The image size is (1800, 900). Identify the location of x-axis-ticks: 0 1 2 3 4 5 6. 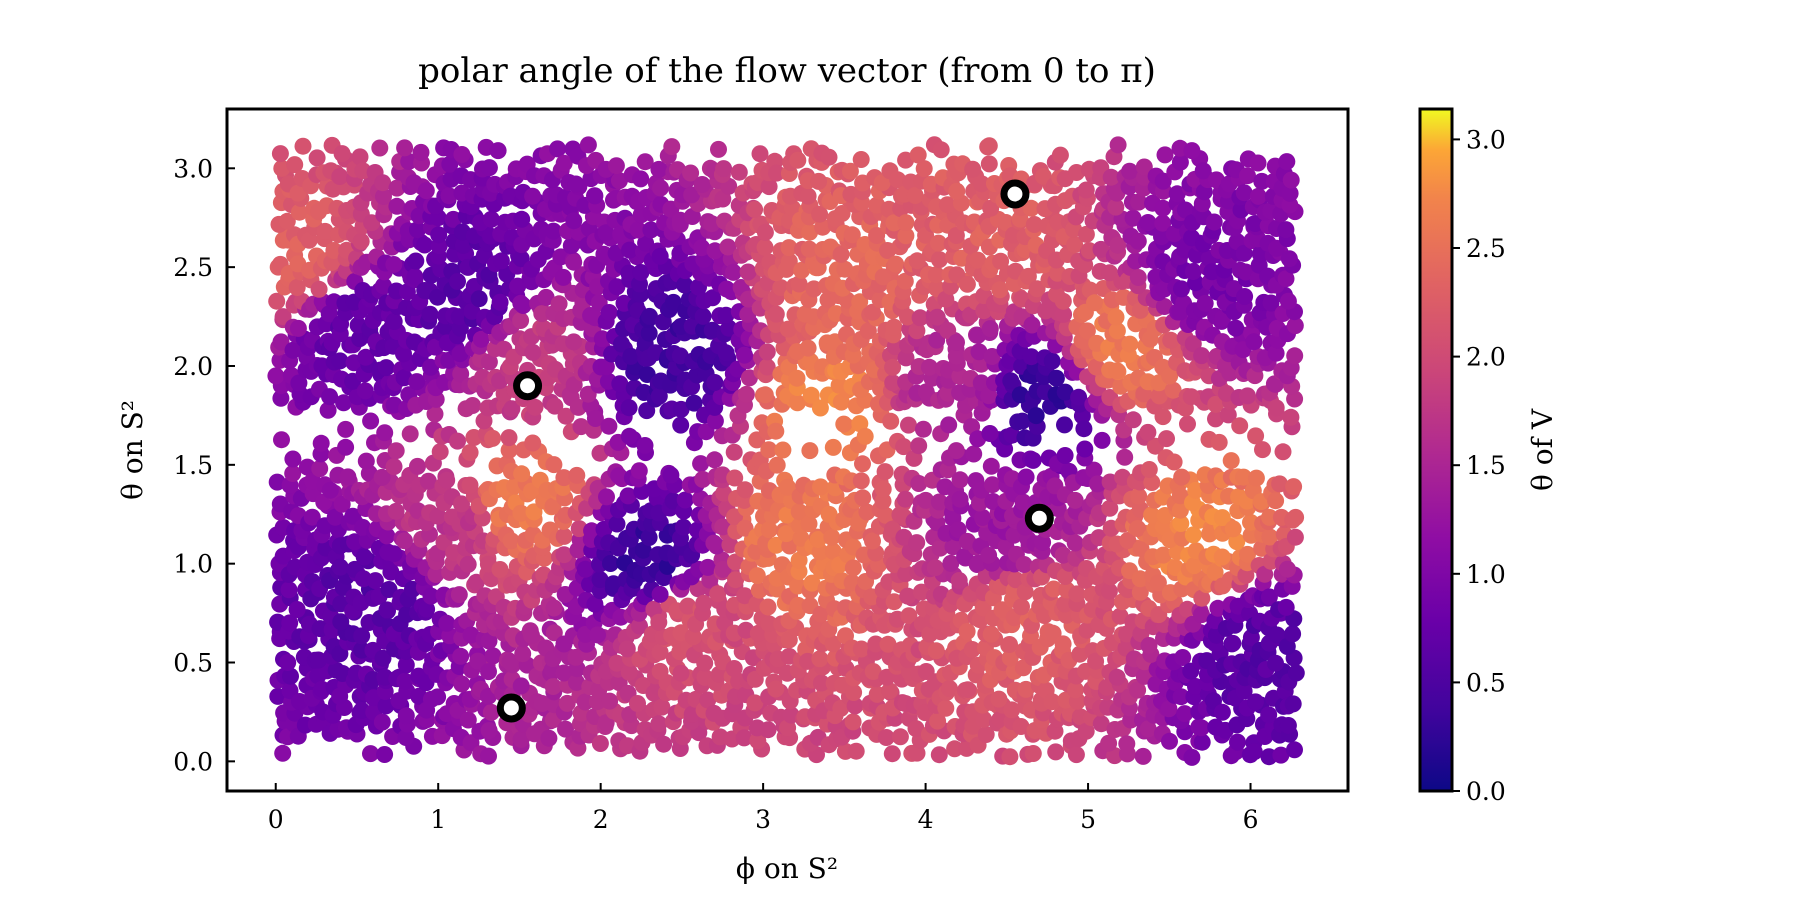
(763, 808).